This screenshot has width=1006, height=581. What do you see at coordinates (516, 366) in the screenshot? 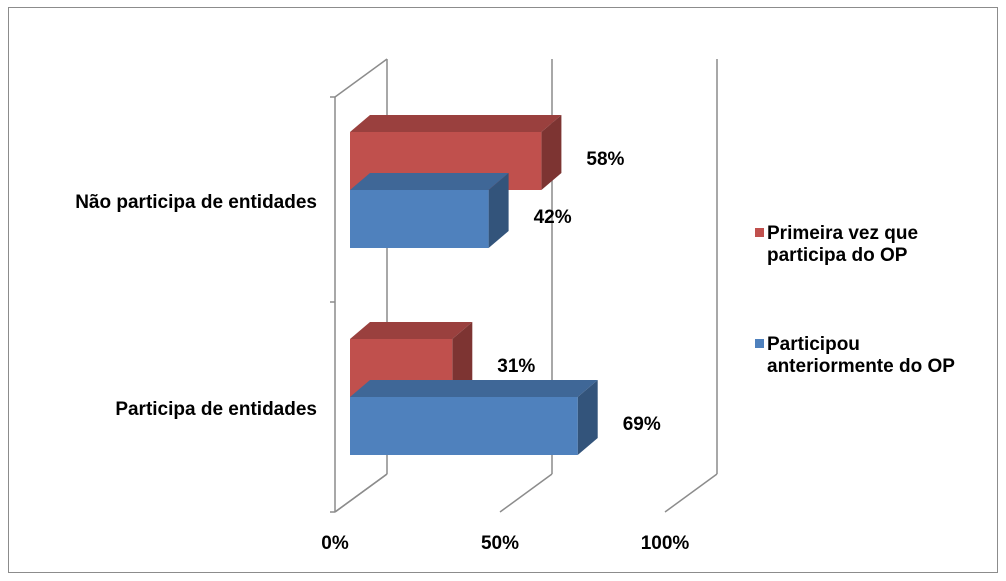
I see `data-label: 31%` at bounding box center [516, 366].